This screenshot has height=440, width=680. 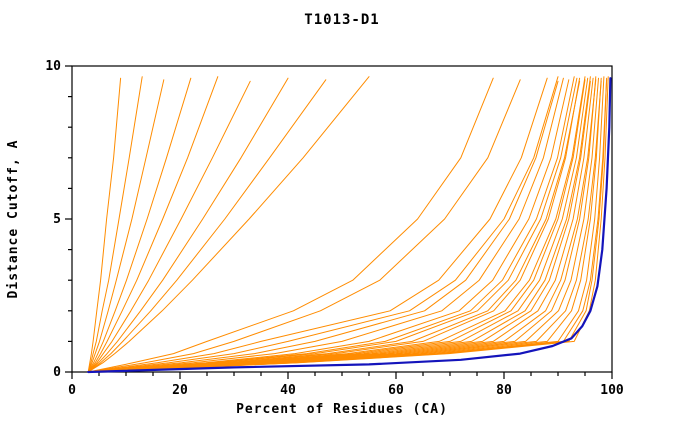 I want to click on y-axis-label: Distance Cutoff, A, so click(x=13, y=219).